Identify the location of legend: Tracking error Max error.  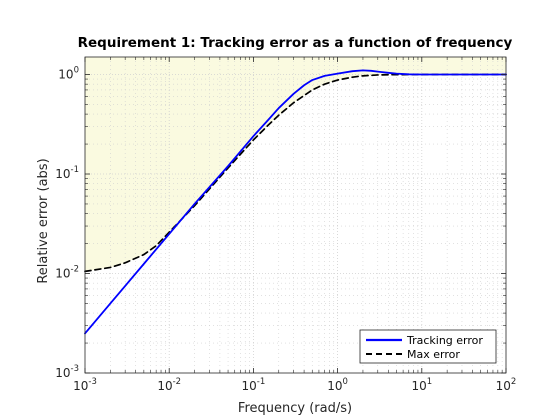
(428, 346).